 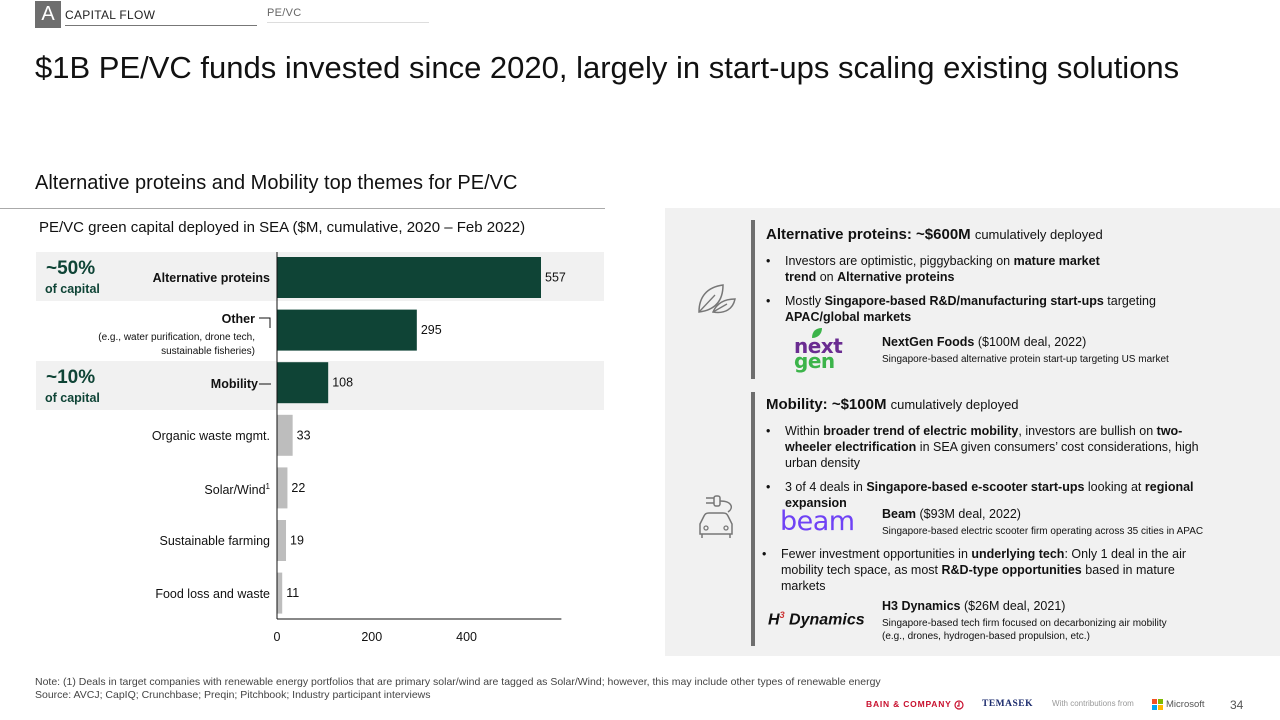 What do you see at coordinates (297, 541) in the screenshot?
I see `bar-value-label-5: 19` at bounding box center [297, 541].